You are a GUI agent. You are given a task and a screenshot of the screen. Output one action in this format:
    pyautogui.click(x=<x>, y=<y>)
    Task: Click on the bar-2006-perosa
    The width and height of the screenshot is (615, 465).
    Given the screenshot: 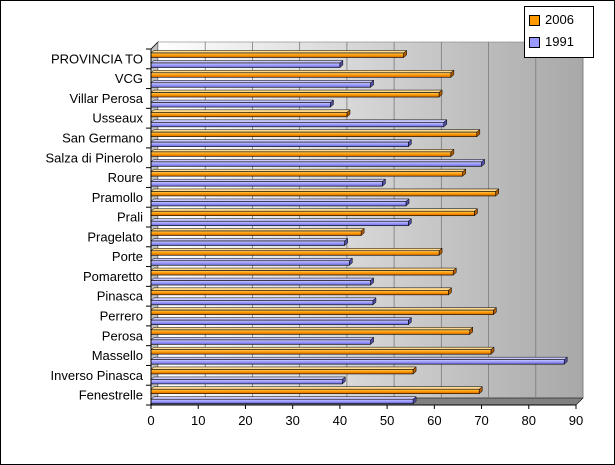 What is the action you would take?
    pyautogui.click(x=312, y=330)
    